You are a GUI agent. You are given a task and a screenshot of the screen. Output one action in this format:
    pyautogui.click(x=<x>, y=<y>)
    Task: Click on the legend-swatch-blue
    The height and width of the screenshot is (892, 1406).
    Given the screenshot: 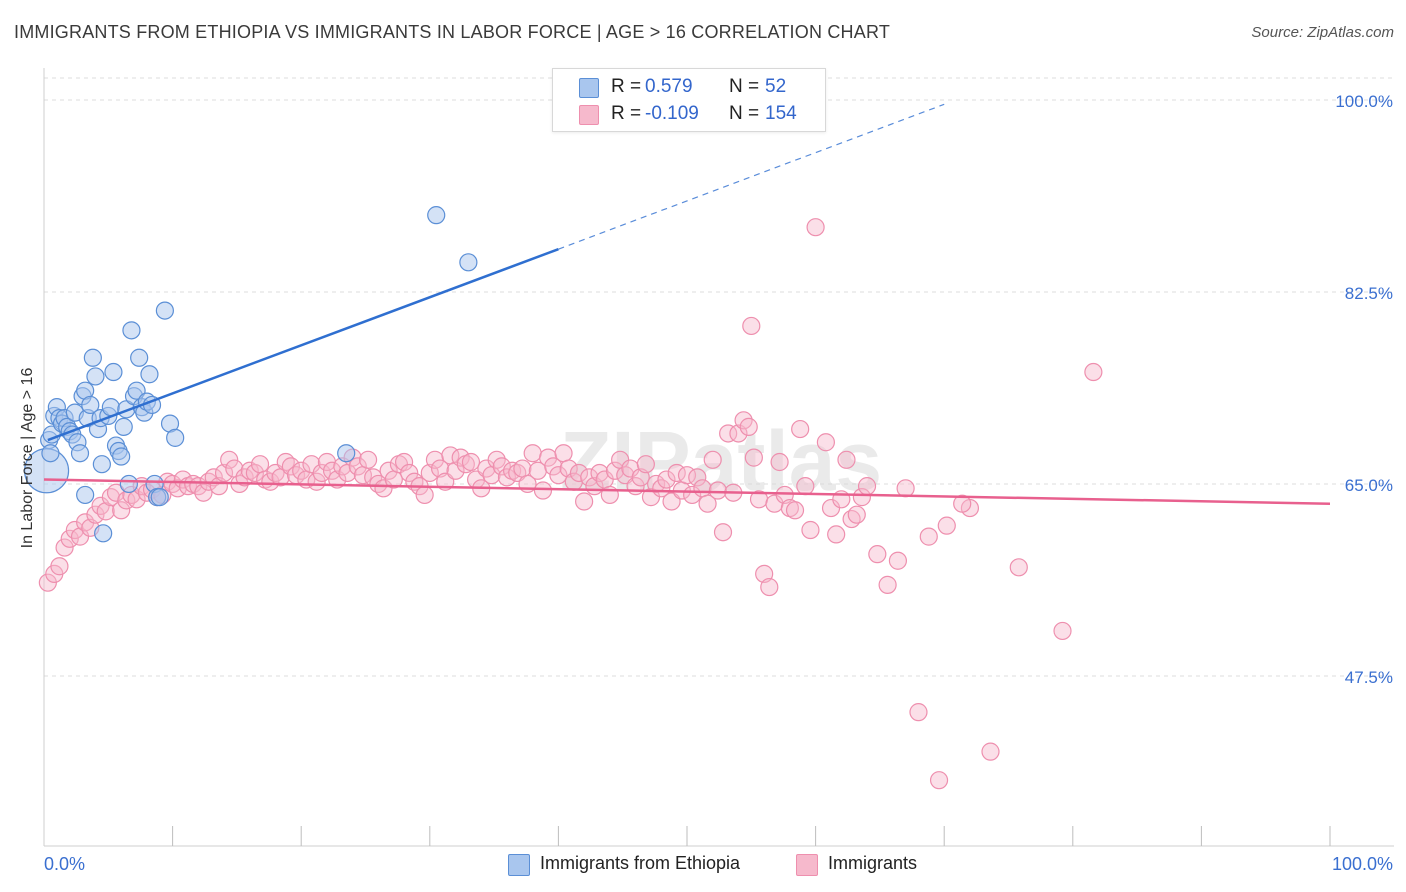 What is the action you would take?
    pyautogui.click(x=589, y=88)
    